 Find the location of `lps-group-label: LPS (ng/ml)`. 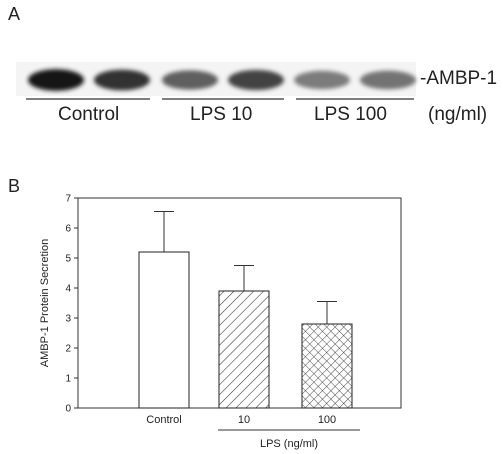

lps-group-label: LPS (ng/ml) is located at coordinates (289, 444).